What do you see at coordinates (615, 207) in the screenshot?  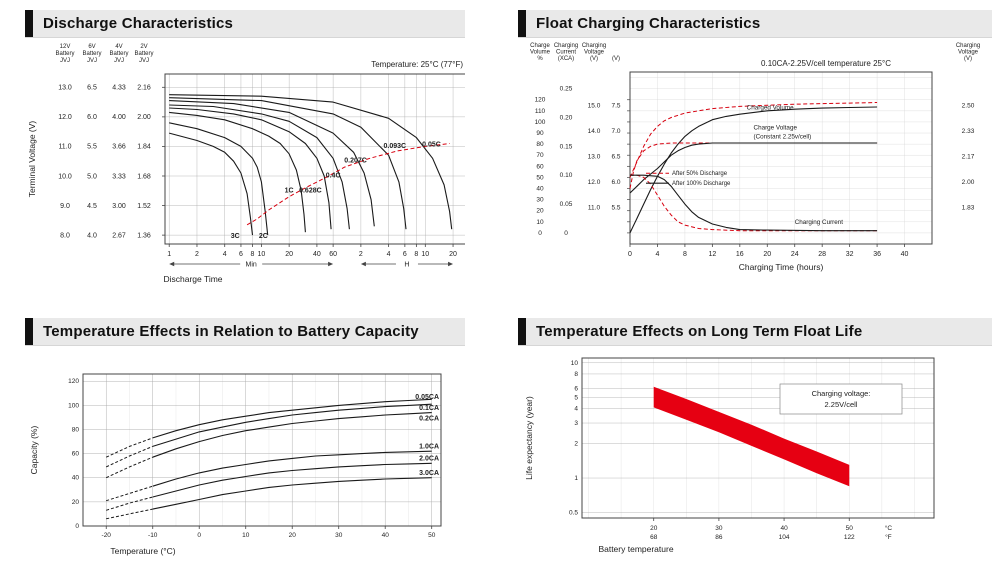 I see `svg-text: 5.5` at bounding box center [615, 207].